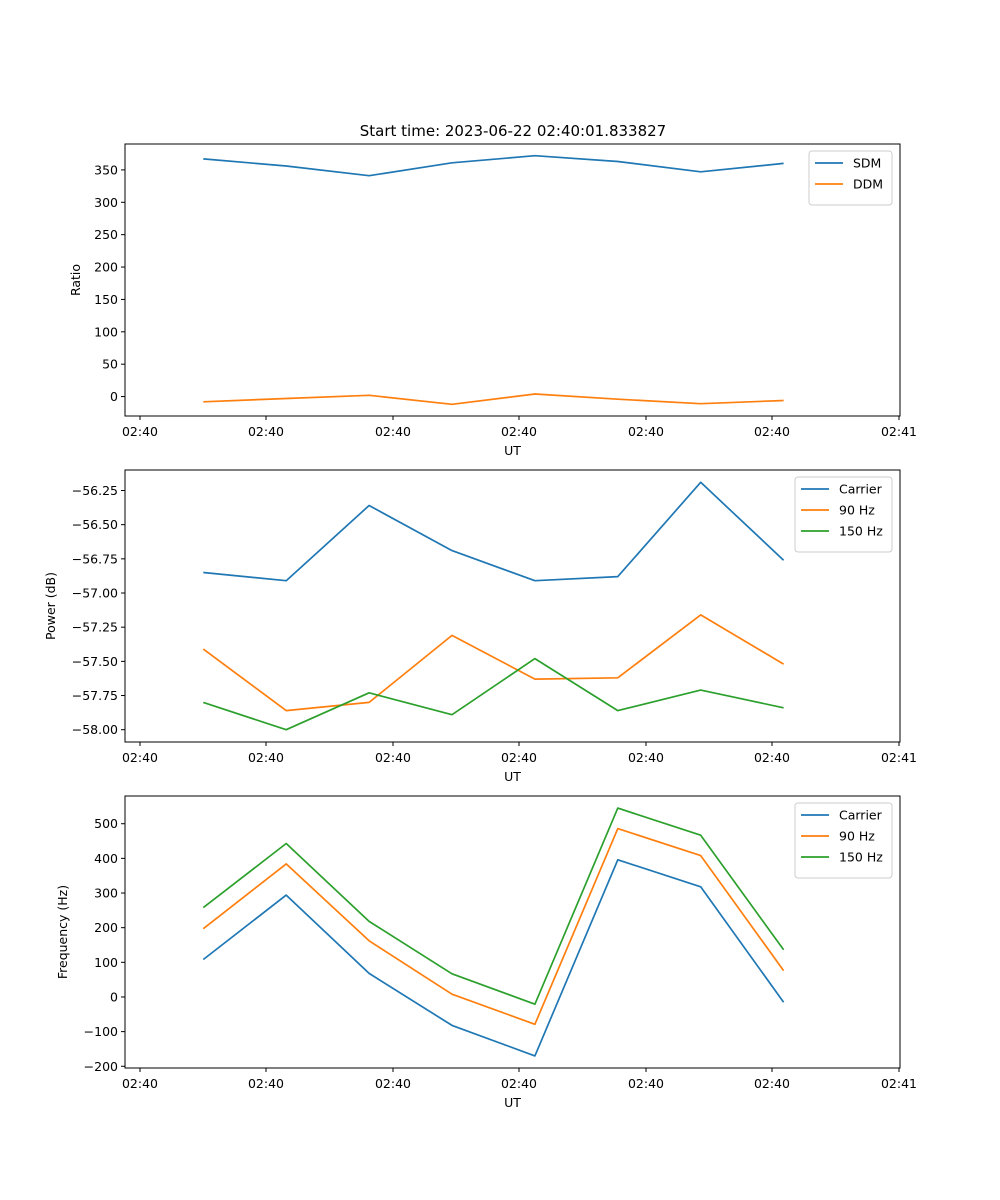 The image size is (1000, 1200). What do you see at coordinates (95, 490) in the screenshot?
I see `y-tick-label: −56.25` at bounding box center [95, 490].